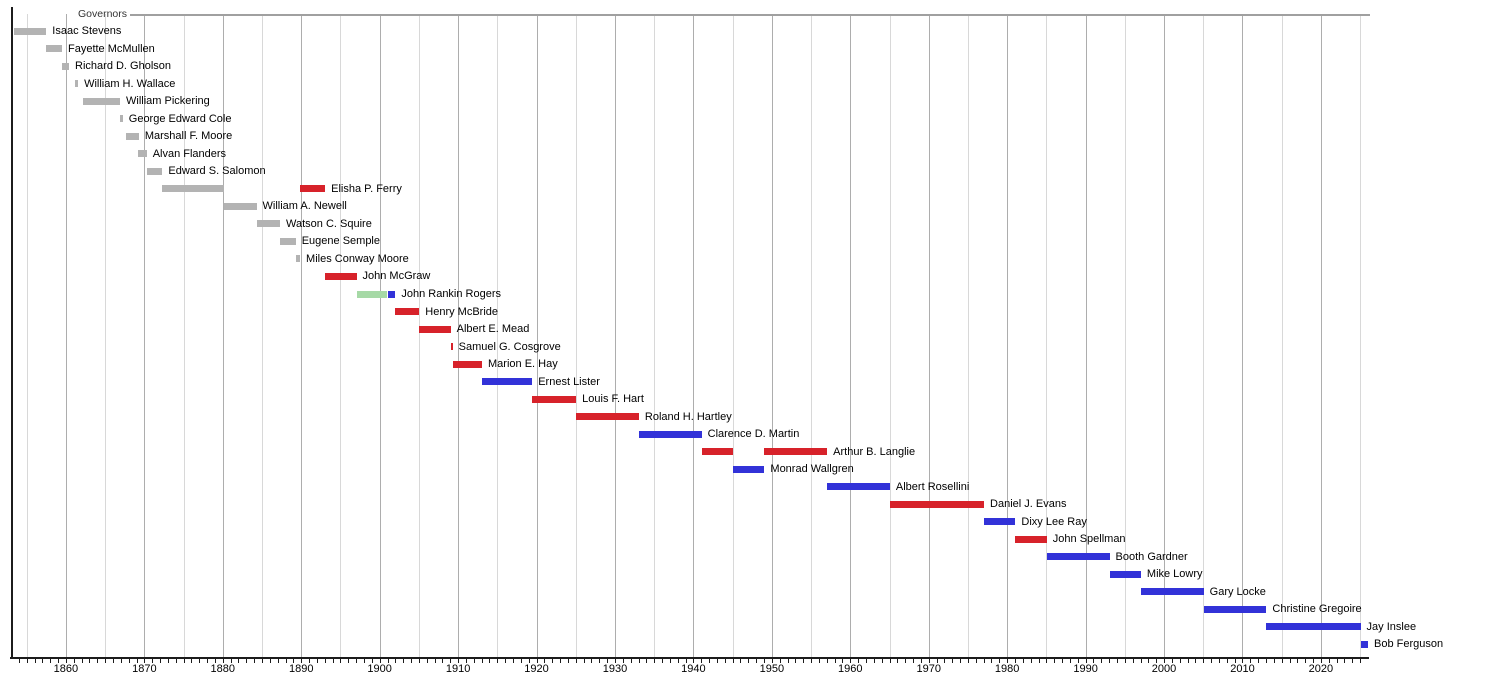 The width and height of the screenshot is (1500, 678). I want to click on x-axis-tick-1972, so click(945, 660).